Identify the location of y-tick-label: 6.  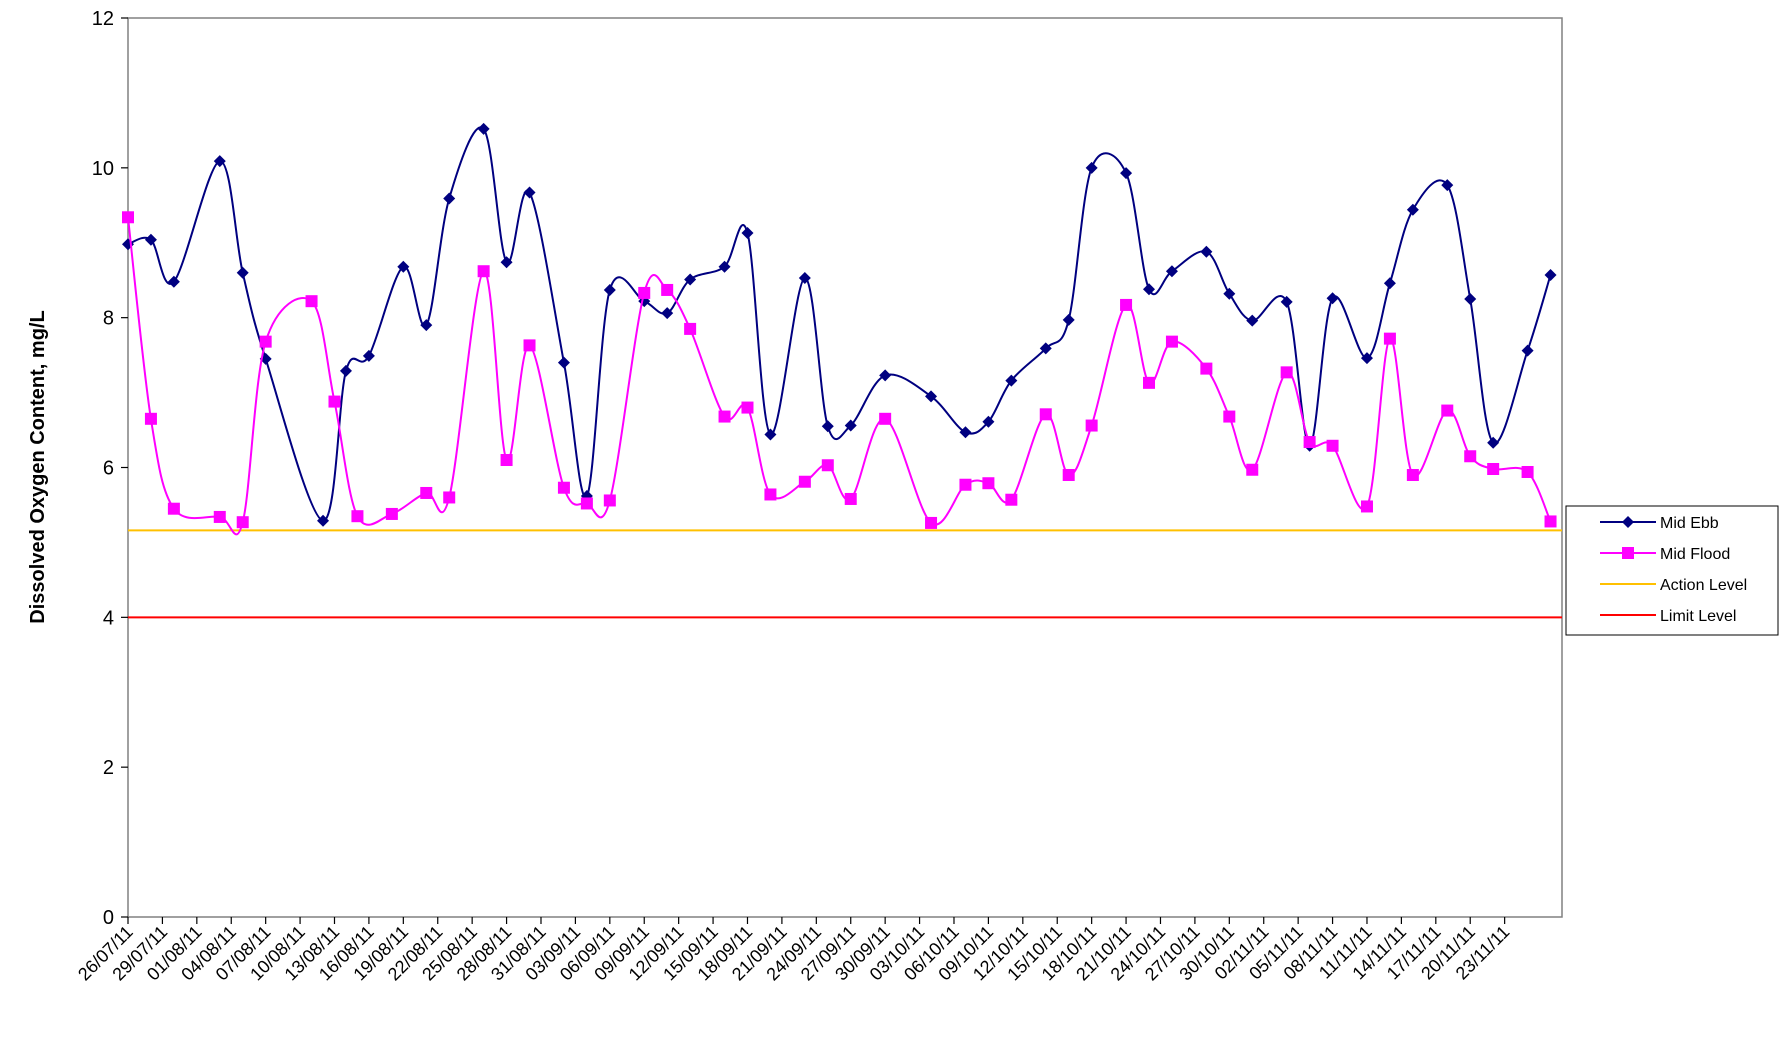
(108, 469).